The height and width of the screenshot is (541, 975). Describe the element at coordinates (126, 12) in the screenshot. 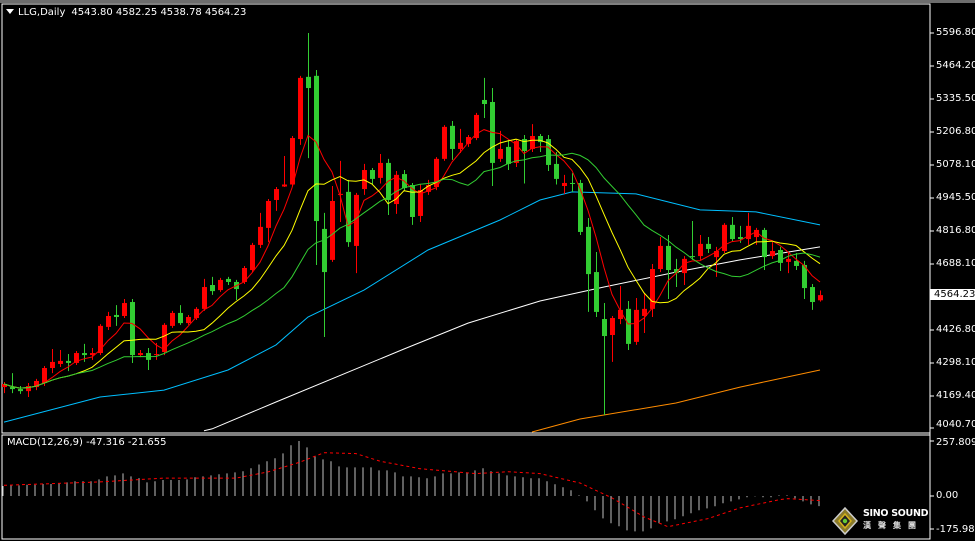

I see `chart-header: LLG,Daily 4543.80 4582.25 4538.78 4564.23` at that location.